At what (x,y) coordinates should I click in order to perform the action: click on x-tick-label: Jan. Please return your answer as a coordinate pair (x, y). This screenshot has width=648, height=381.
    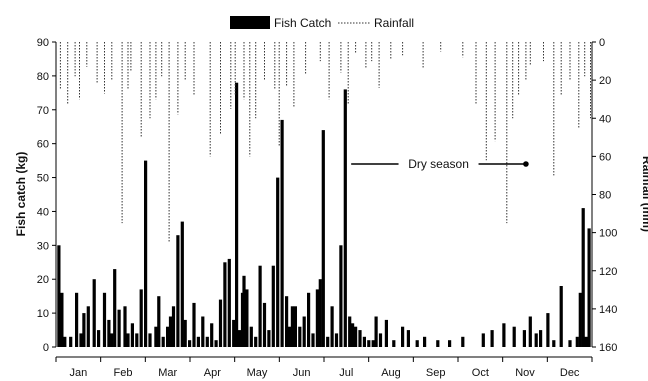
    Looking at the image, I should click on (78, 373).